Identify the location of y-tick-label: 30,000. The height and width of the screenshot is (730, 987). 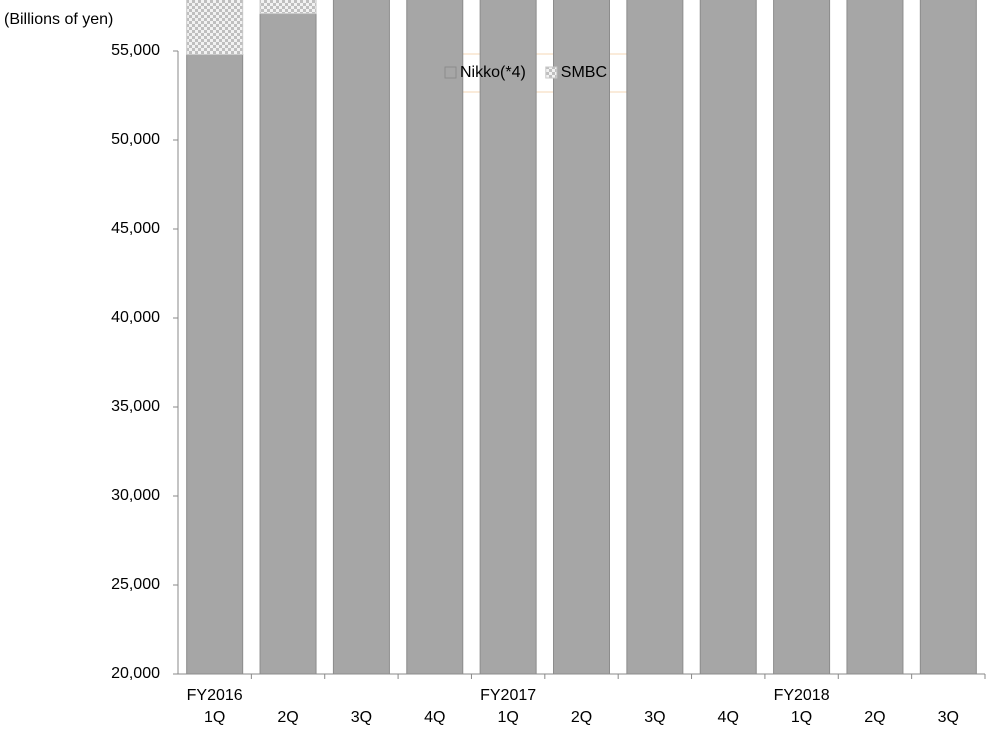
(135, 495).